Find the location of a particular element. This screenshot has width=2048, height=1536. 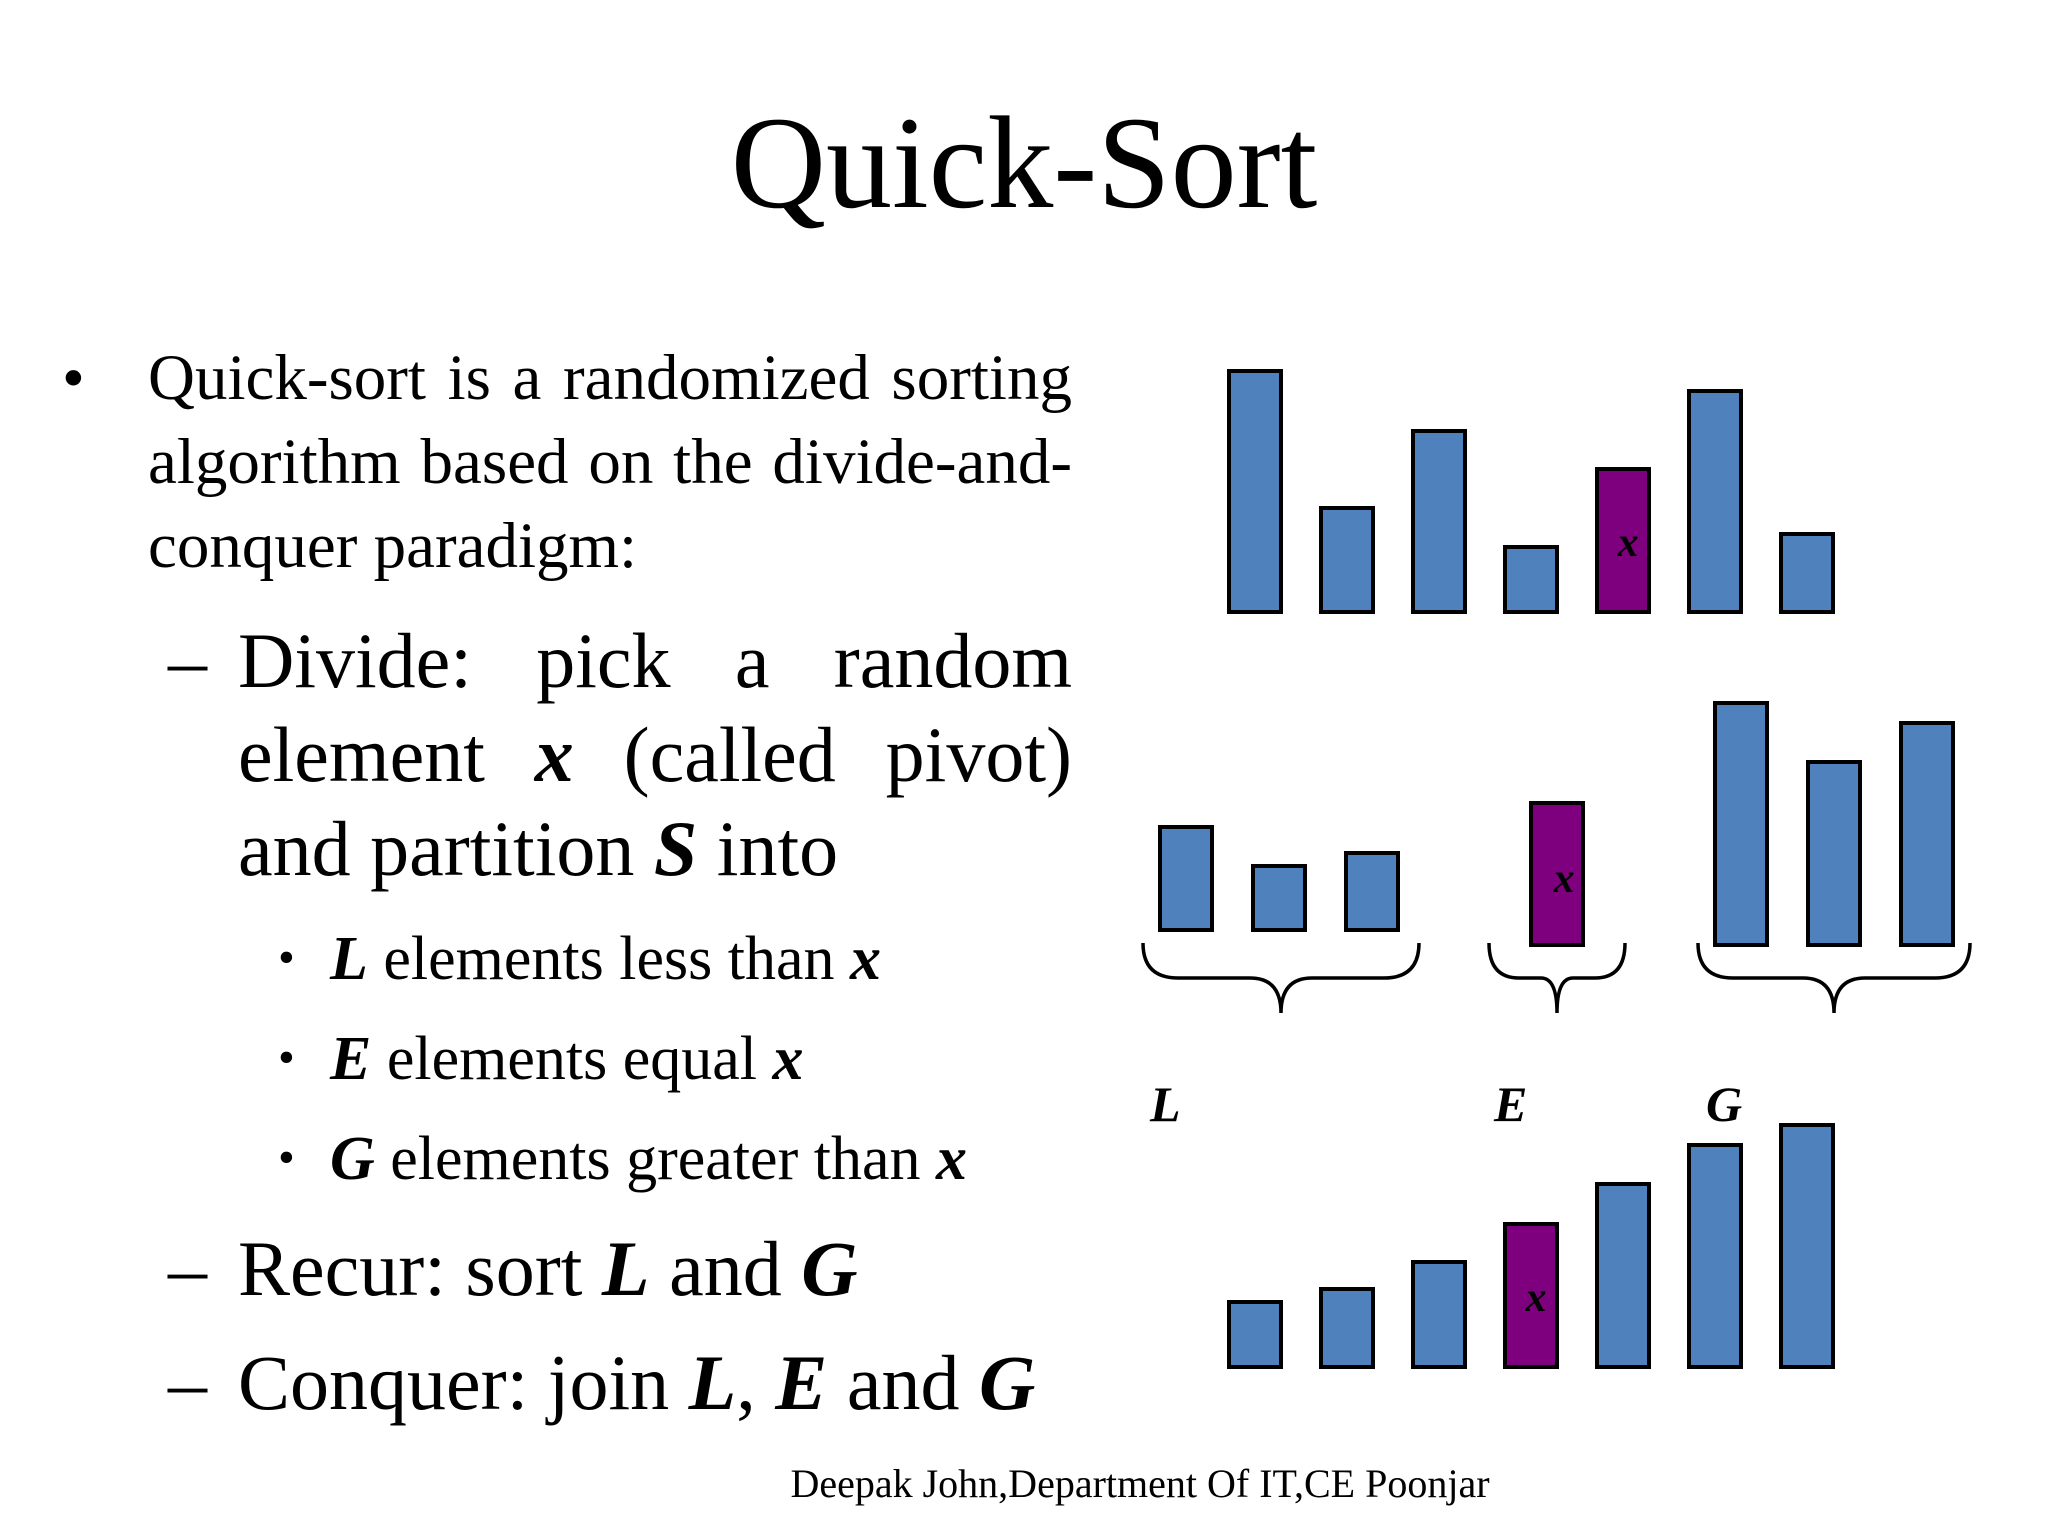

brace-l is located at coordinates (1281, 978).